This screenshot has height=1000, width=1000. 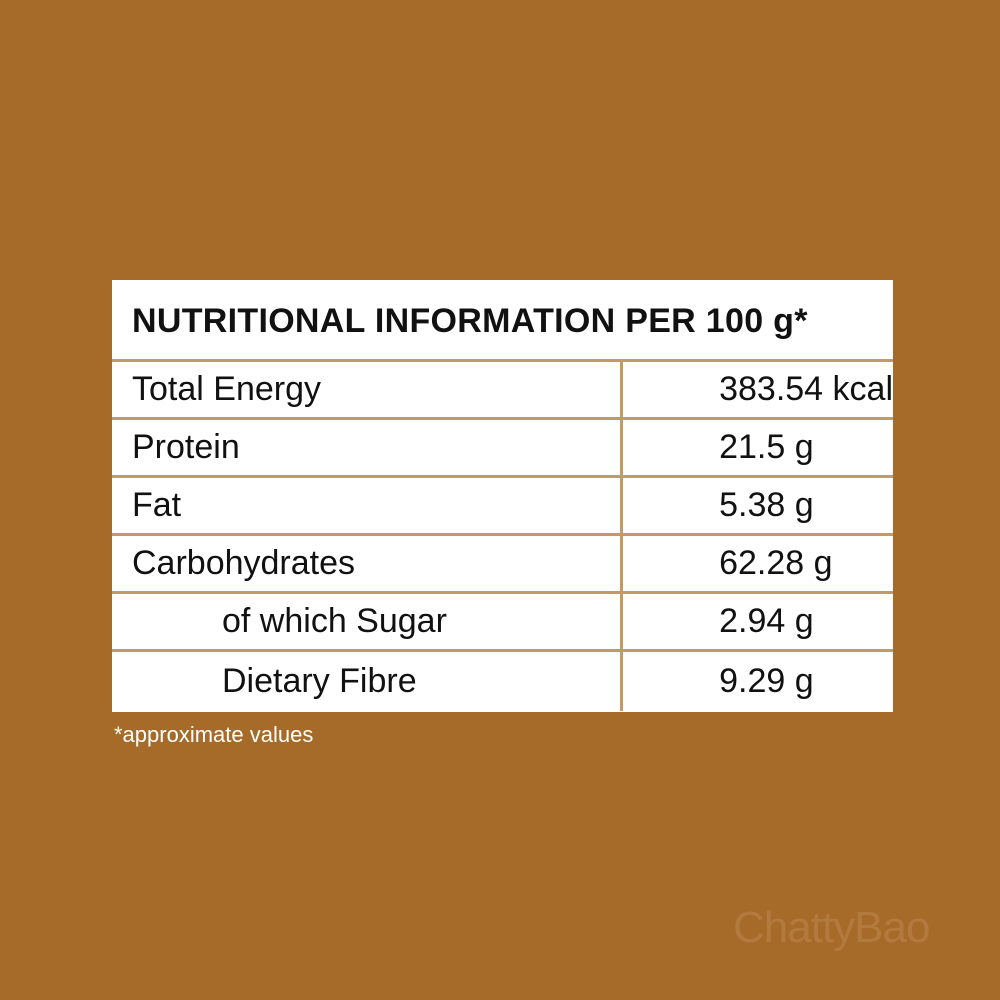 I want to click on table-row: Carbohydrates 62.28 g, so click(x=502, y=564).